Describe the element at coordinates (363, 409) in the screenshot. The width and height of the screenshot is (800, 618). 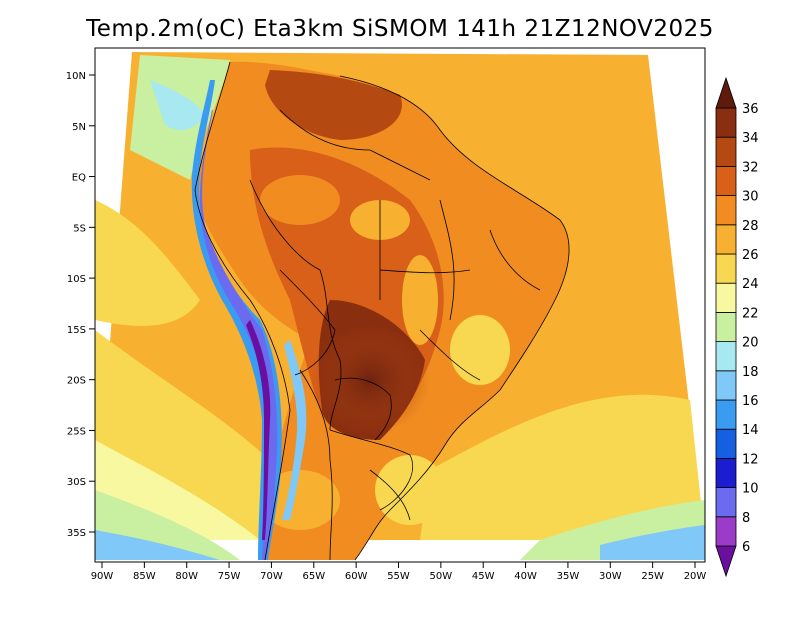
I see `paraguay-border` at that location.